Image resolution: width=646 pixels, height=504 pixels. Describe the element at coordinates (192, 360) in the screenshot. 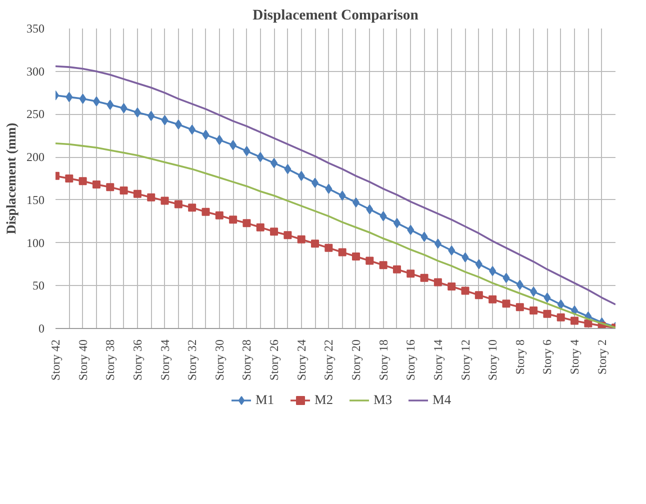

I see `x-tick-label: Story 32` at that location.